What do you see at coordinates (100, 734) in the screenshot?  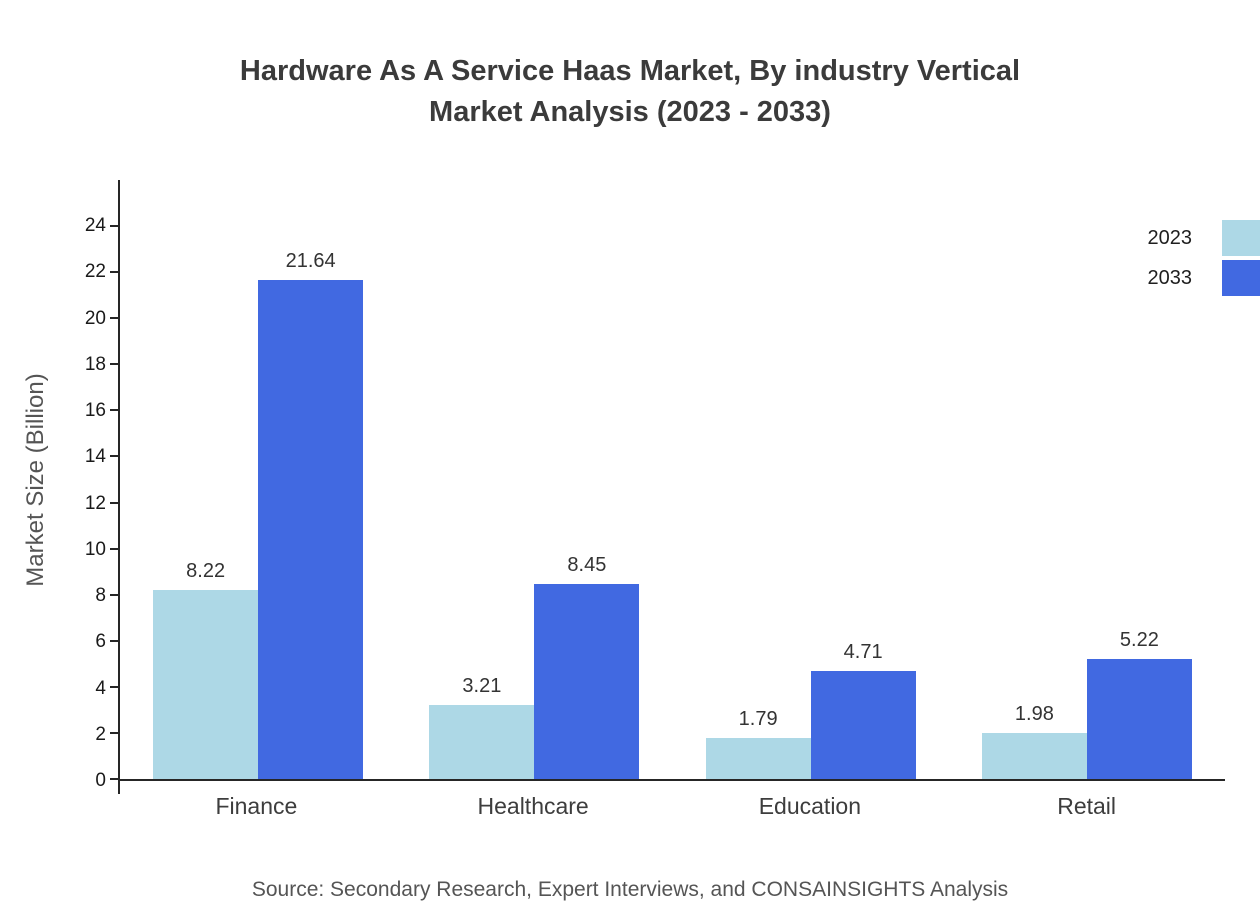 I see `y-axis-tick-label: 2` at bounding box center [100, 734].